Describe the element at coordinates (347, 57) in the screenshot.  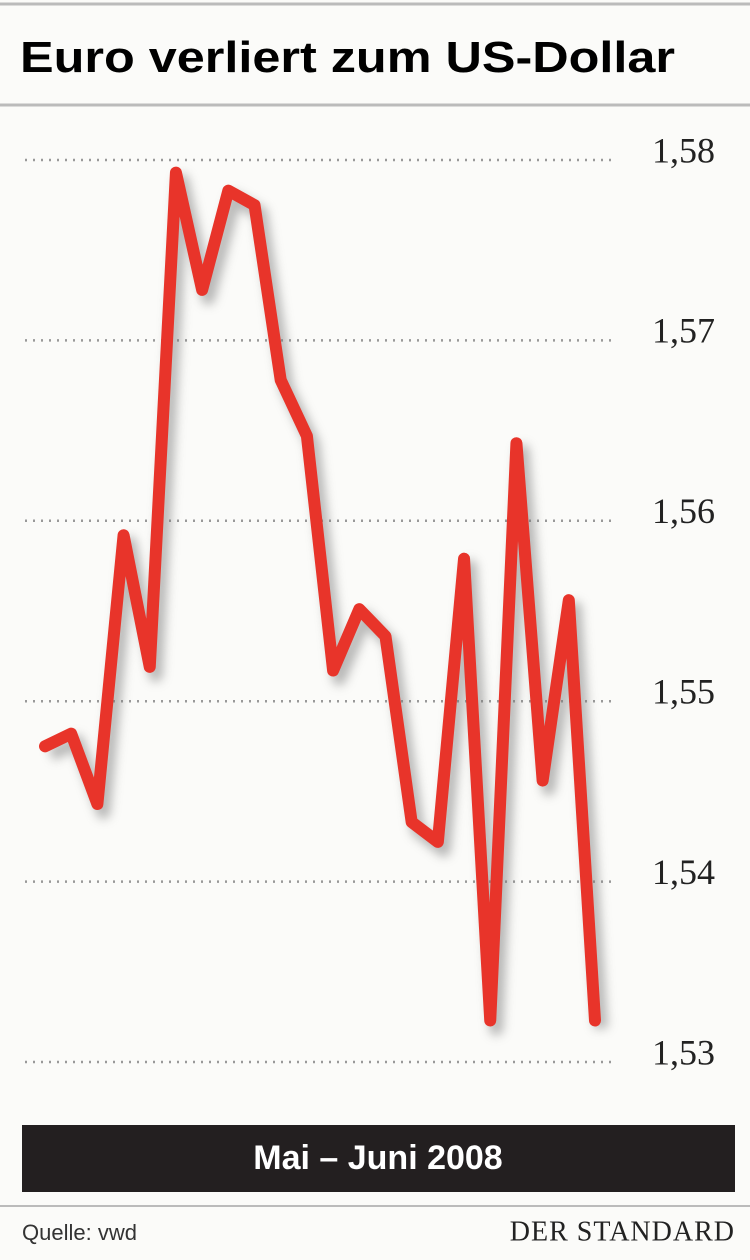
I see `chart-title: Euro verliert zum US-Dollar` at that location.